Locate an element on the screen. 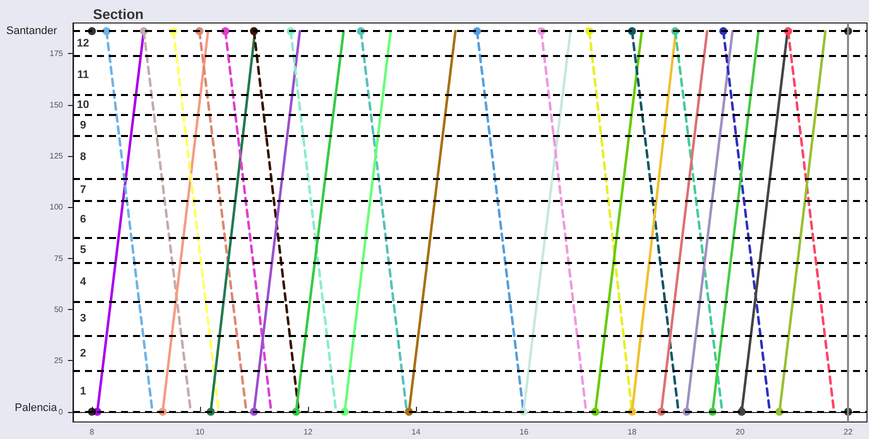 The width and height of the screenshot is (869, 439). x-tick-label: 14 is located at coordinates (416, 432).